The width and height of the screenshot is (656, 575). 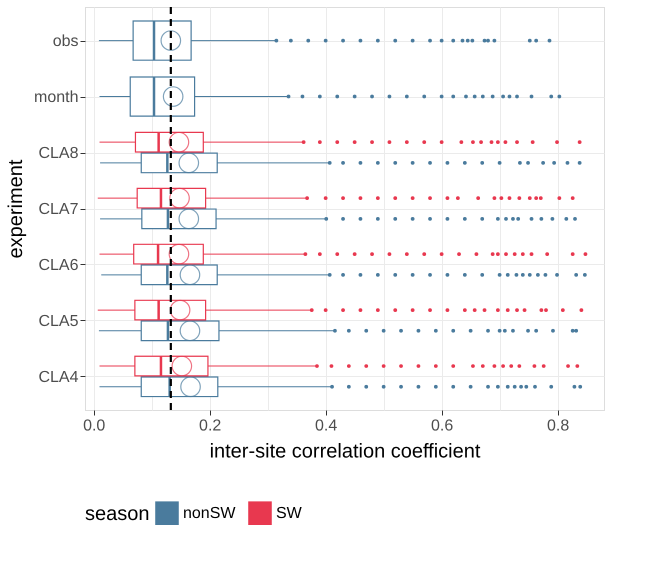 I want to click on y-tick-label: CLA4, so click(x=58, y=377).